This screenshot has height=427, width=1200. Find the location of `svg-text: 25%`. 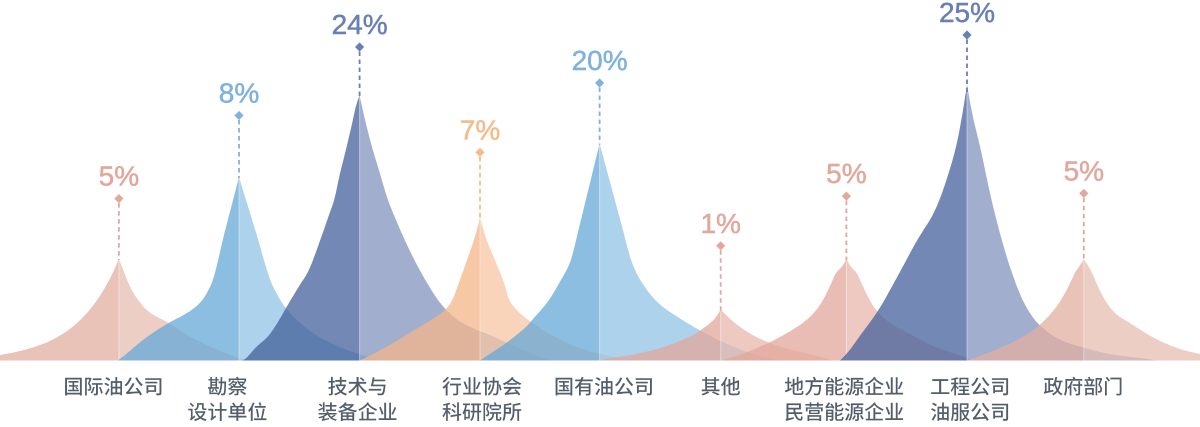

svg-text: 25% is located at coordinates (967, 14).